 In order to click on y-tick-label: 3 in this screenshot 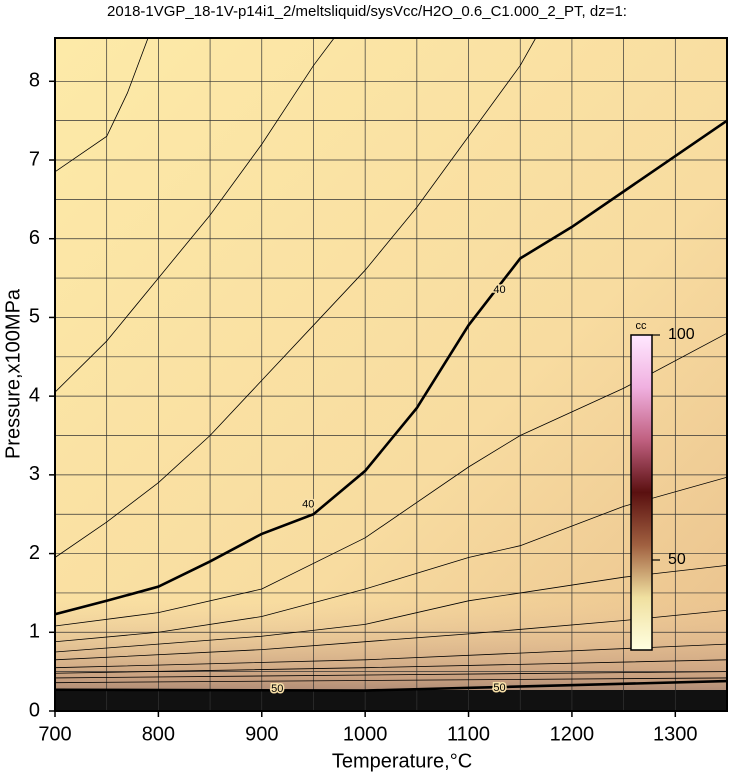, I will do `click(34, 474)`.